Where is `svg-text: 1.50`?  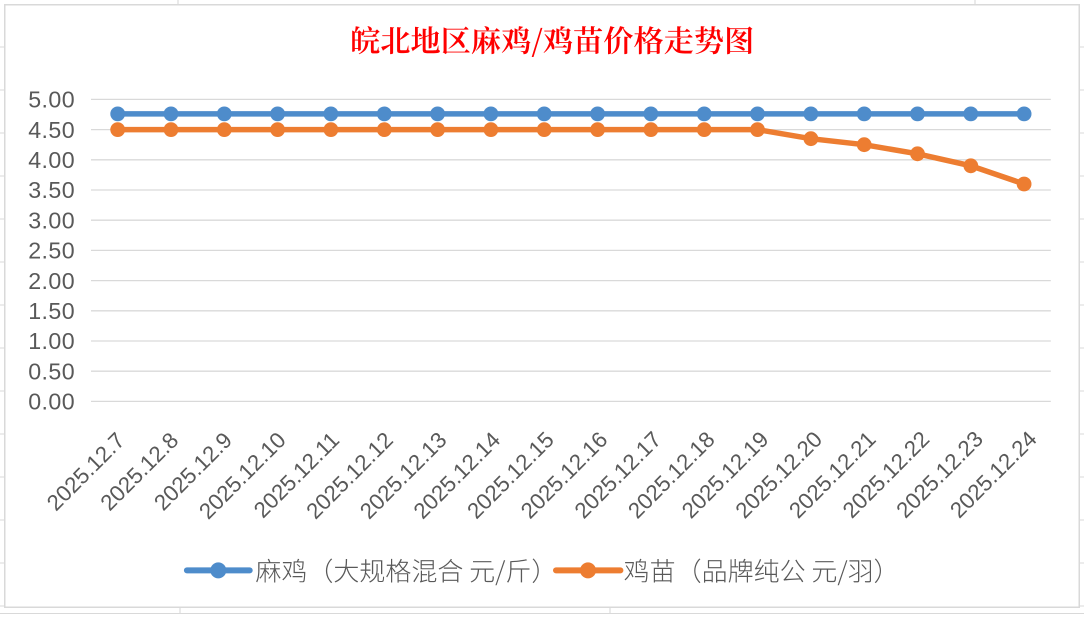
svg-text: 1.50 is located at coordinates (51, 311).